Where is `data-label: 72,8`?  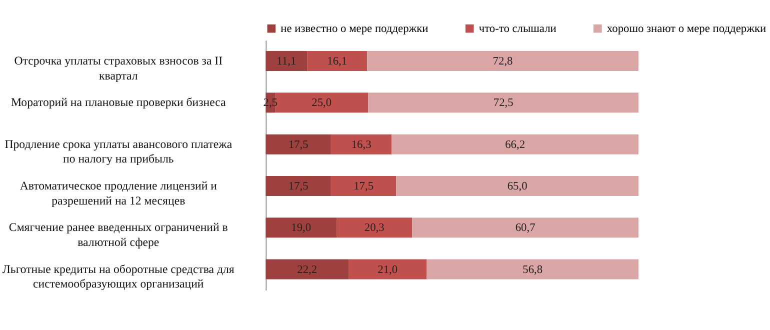 data-label: 72,8 is located at coordinates (503, 62).